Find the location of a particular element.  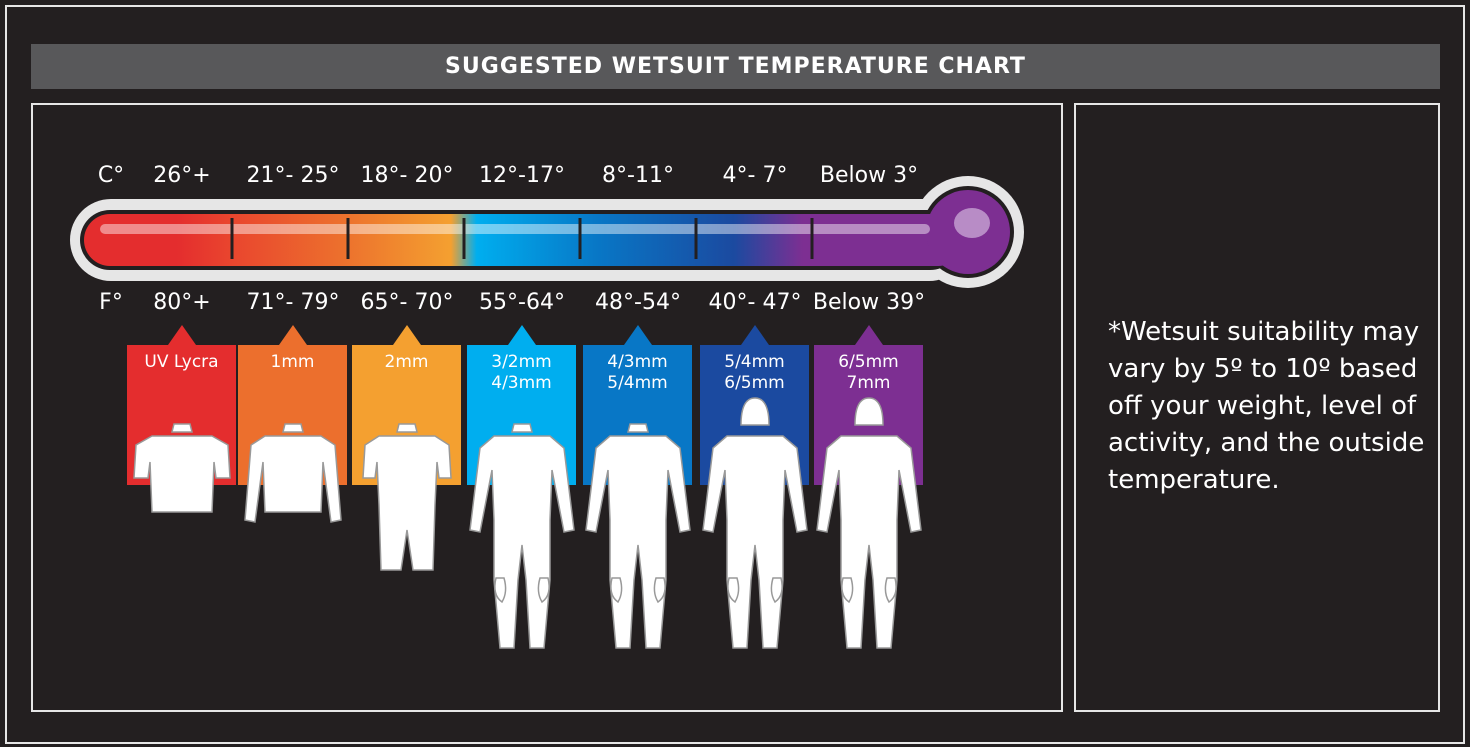

fahrenheit-range: 40°- 47° is located at coordinates (755, 302).